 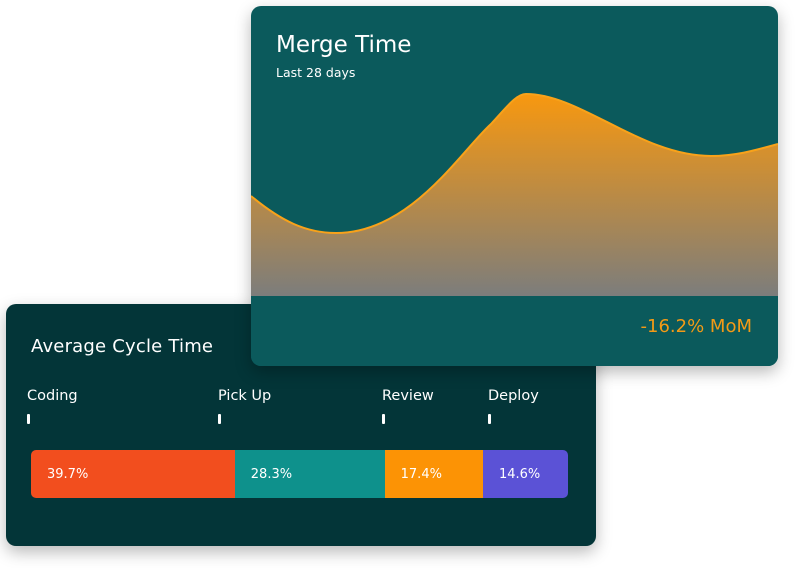 What do you see at coordinates (28, 419) in the screenshot?
I see `stage-tick-coding` at bounding box center [28, 419].